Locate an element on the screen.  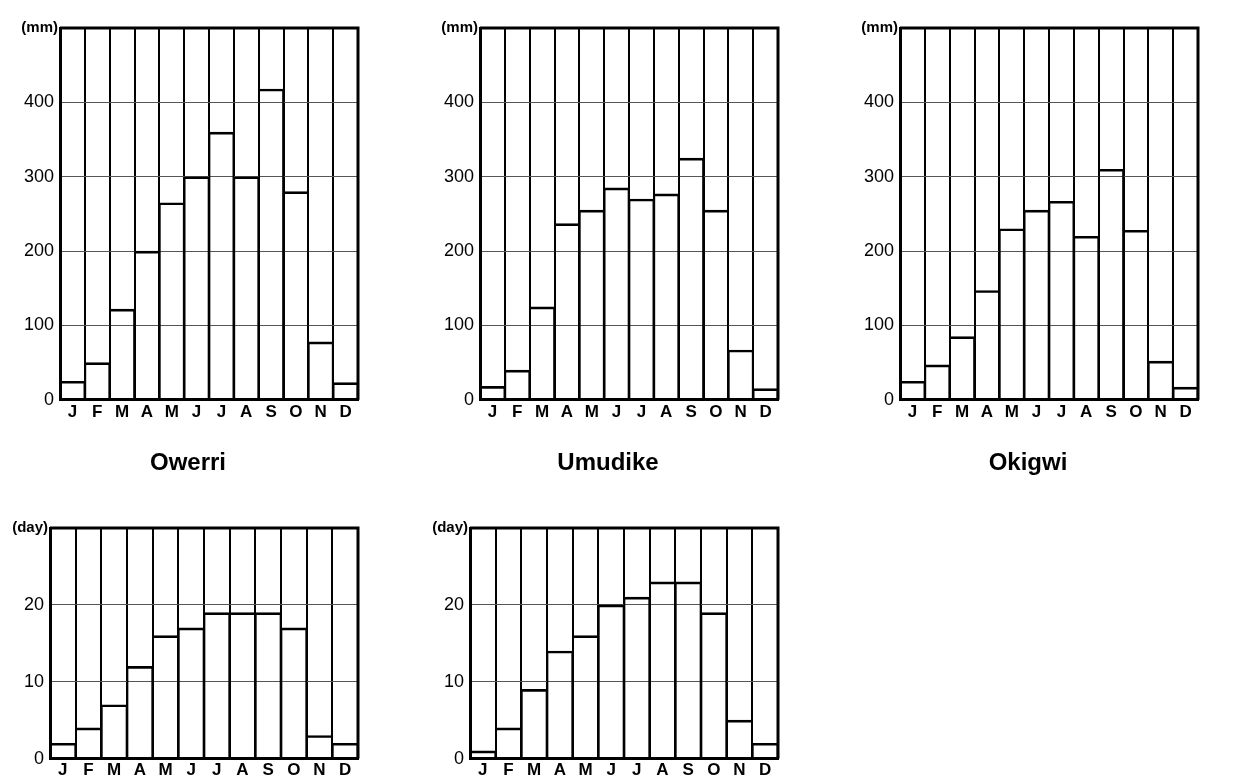
text: Umudike is located at coordinates (608, 462).